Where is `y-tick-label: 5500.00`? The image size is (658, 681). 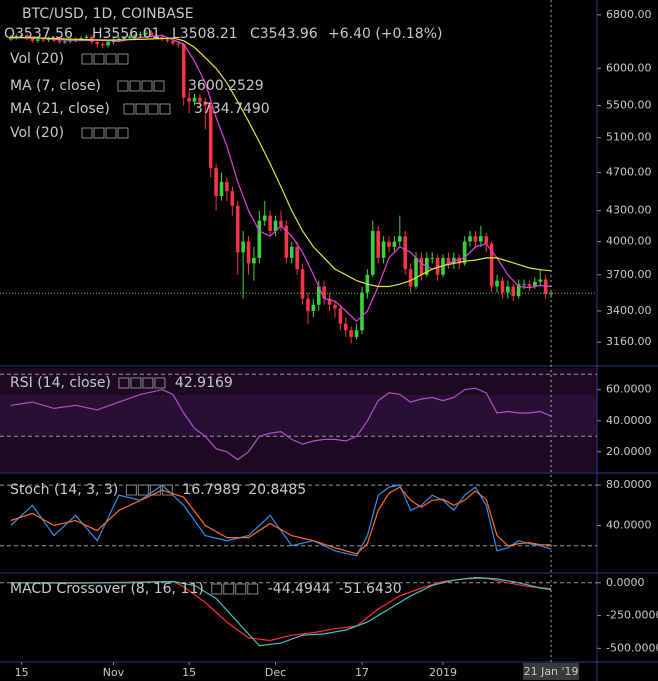
y-tick-label: 5500.00 is located at coordinates (629, 104).